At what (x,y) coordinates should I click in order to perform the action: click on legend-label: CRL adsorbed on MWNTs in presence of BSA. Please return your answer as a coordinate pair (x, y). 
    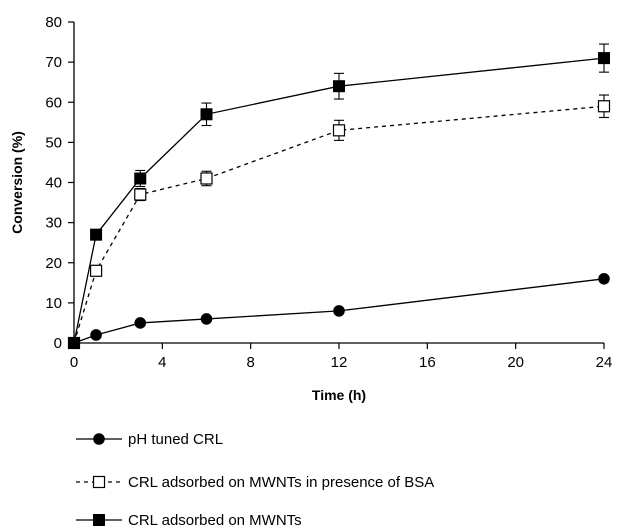
    Looking at the image, I should click on (281, 482).